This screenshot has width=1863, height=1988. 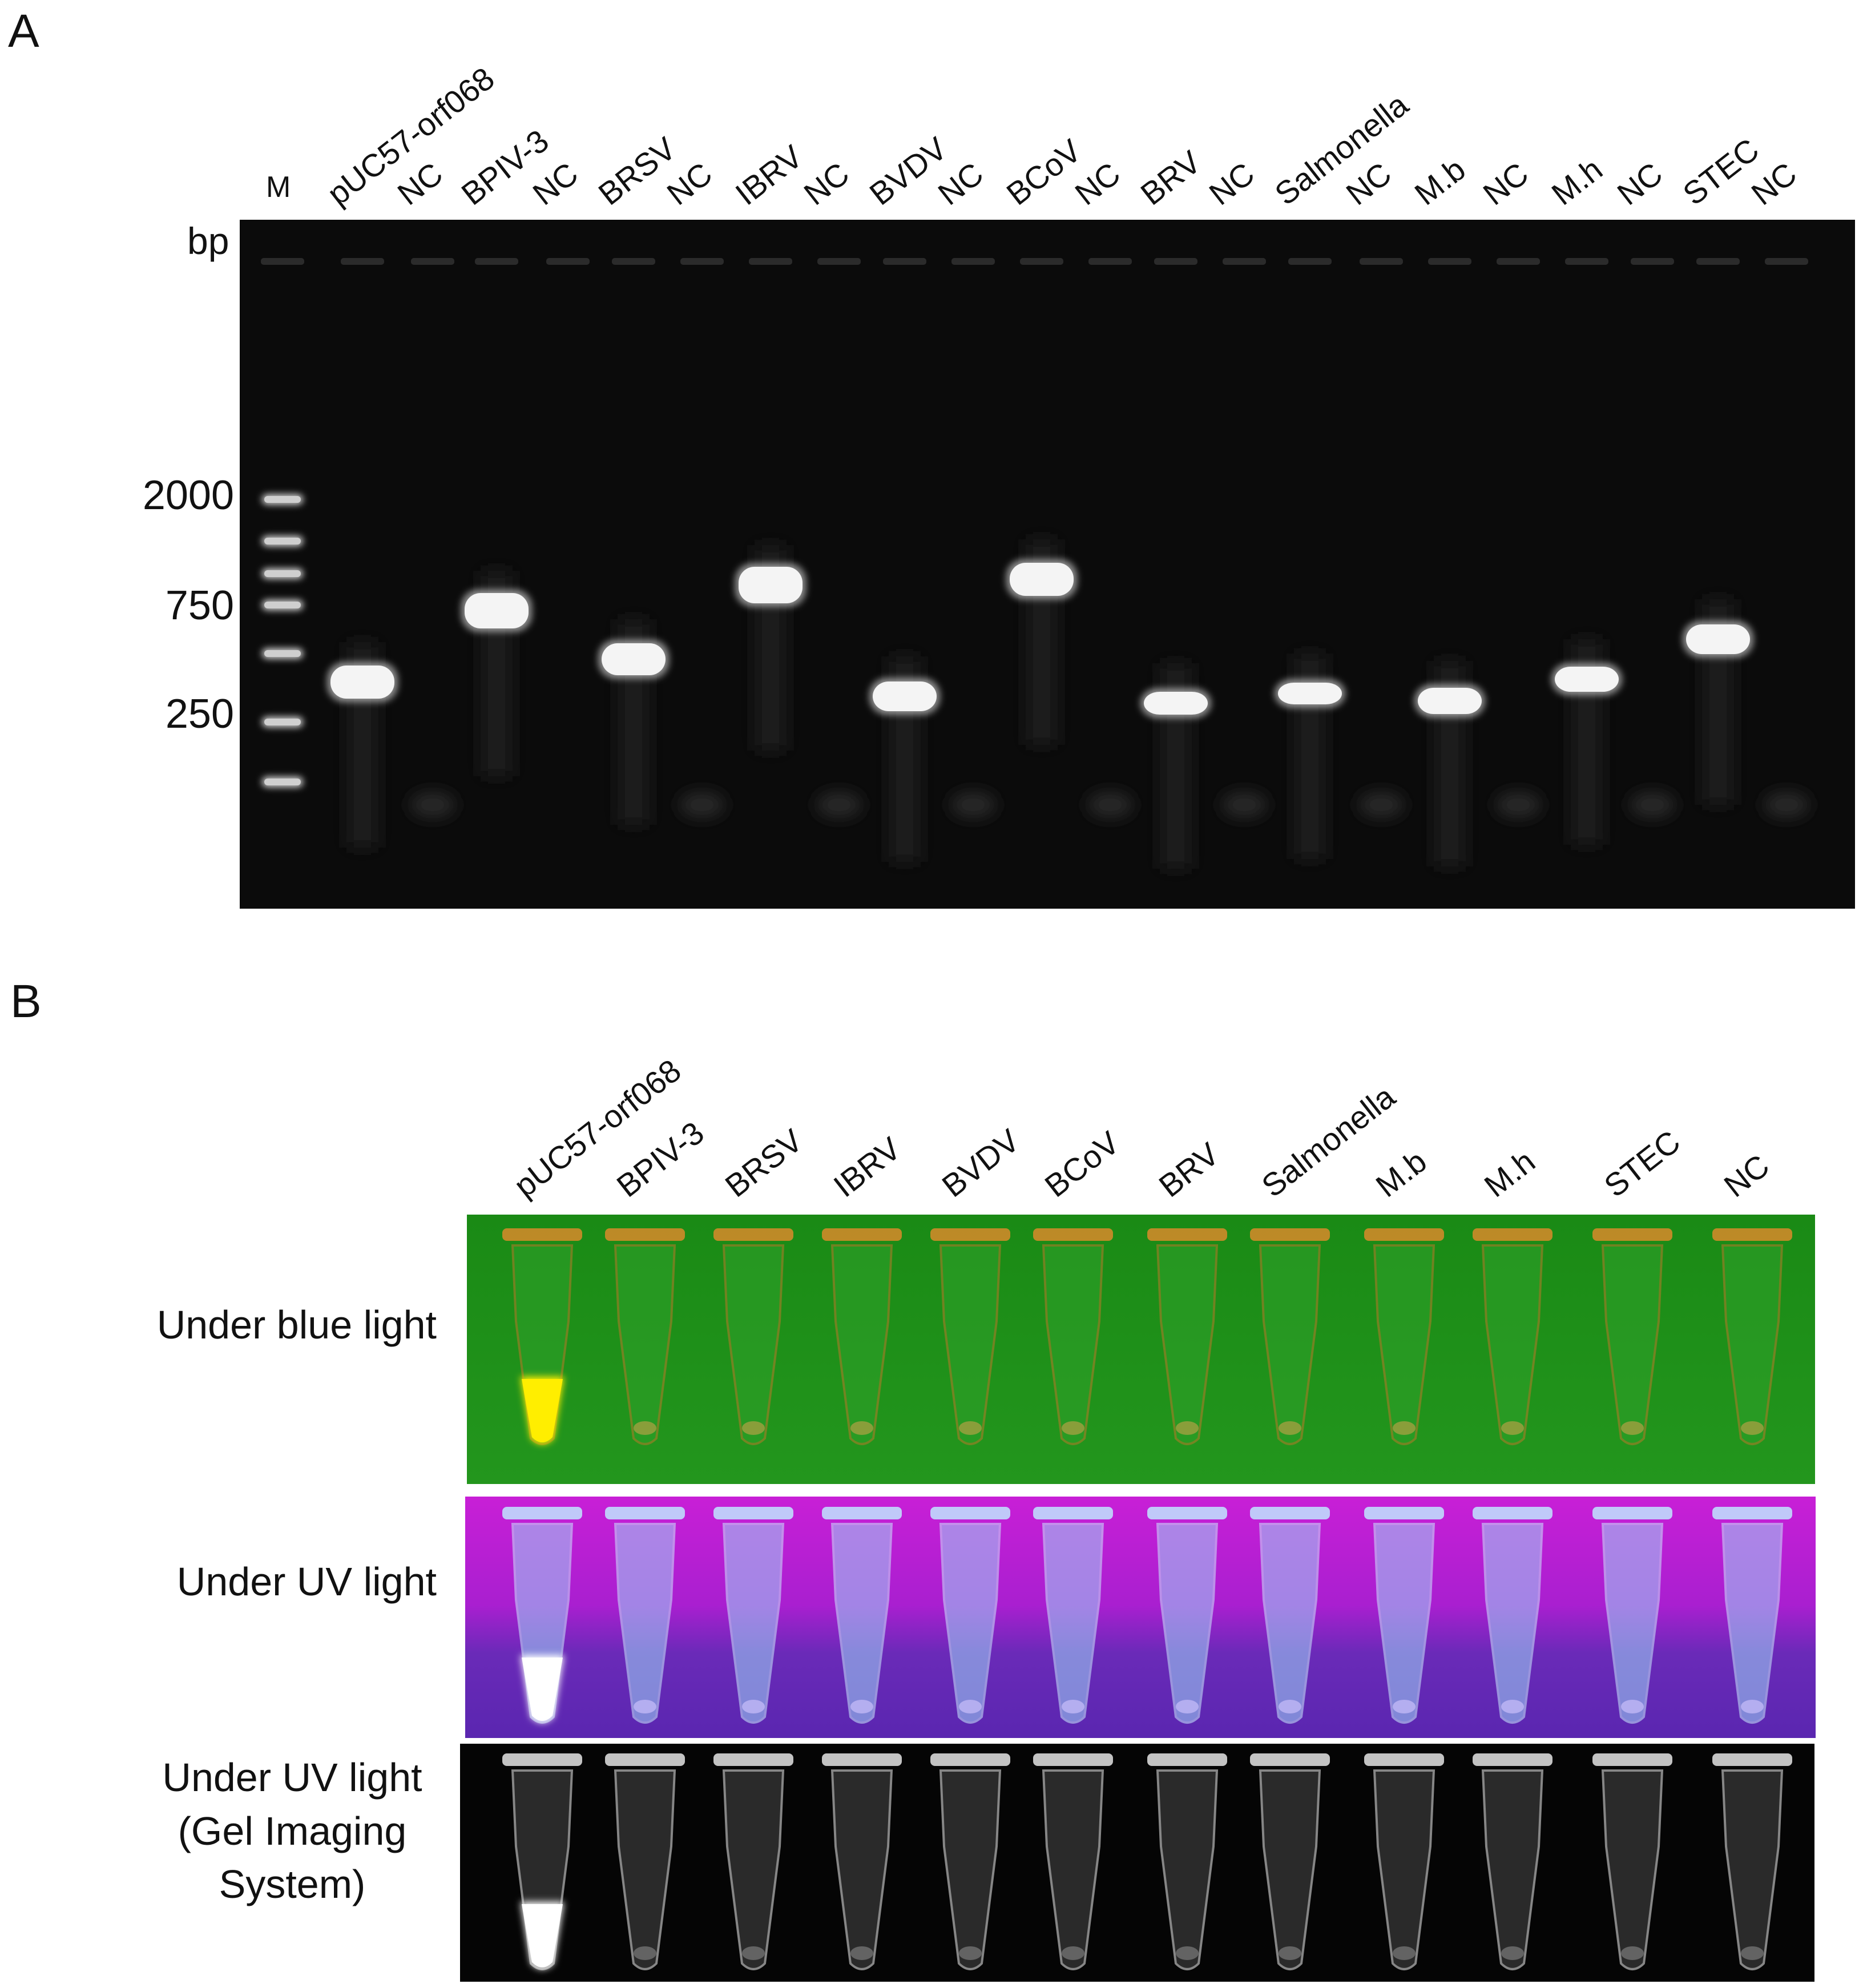 I want to click on row-label-gel-imaging-2: (Gel Imaging, so click(x=292, y=1831).